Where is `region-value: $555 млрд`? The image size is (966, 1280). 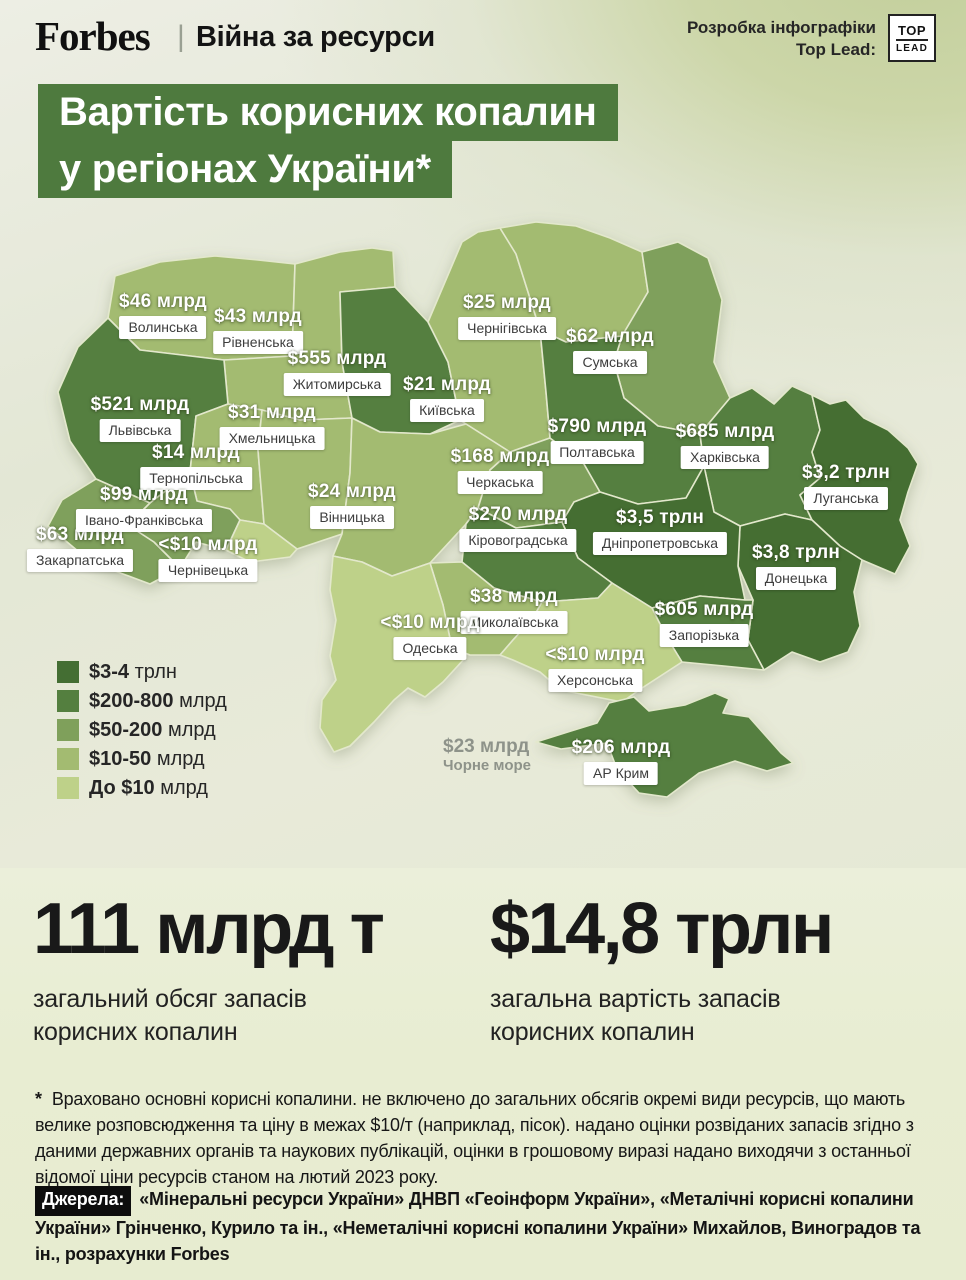 region-value: $555 млрд is located at coordinates (337, 358).